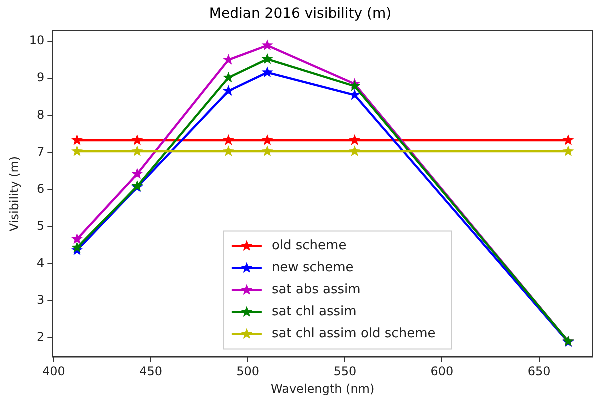 Image resolution: width=599 pixels, height=401 pixels. What do you see at coordinates (37, 41) in the screenshot?
I see `y-tick-label: 10` at bounding box center [37, 41].